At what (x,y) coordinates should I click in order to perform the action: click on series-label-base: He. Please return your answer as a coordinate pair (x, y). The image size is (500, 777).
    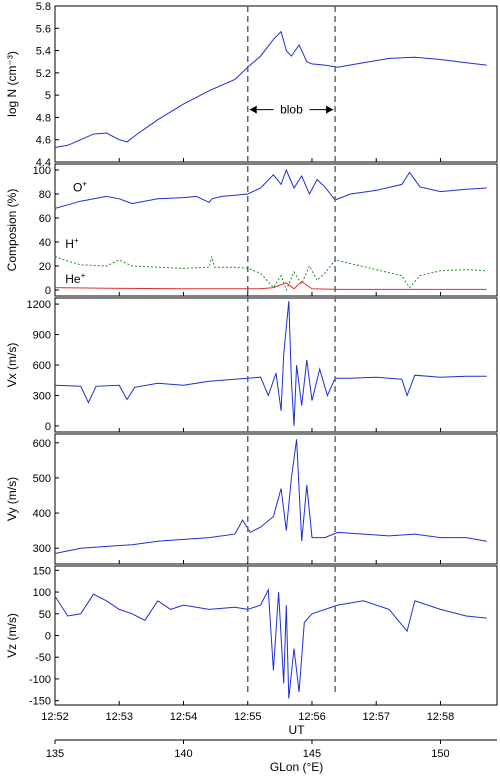
    Looking at the image, I should click on (73, 279).